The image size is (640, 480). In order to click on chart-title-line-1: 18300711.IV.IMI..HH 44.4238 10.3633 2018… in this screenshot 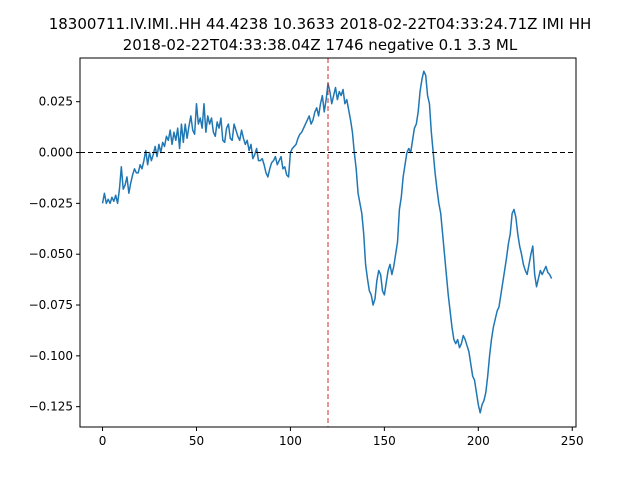, I will do `click(320, 24)`.